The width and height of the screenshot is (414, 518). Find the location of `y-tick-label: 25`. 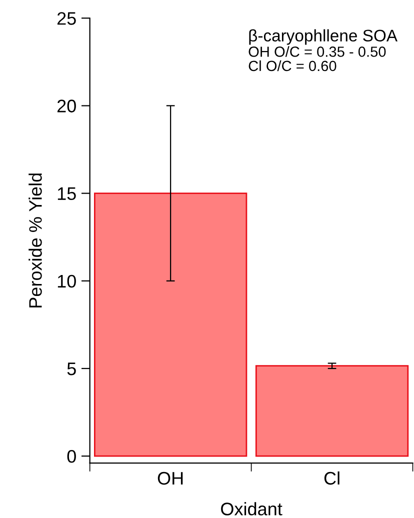

y-tick-label: 25 is located at coordinates (66, 18).